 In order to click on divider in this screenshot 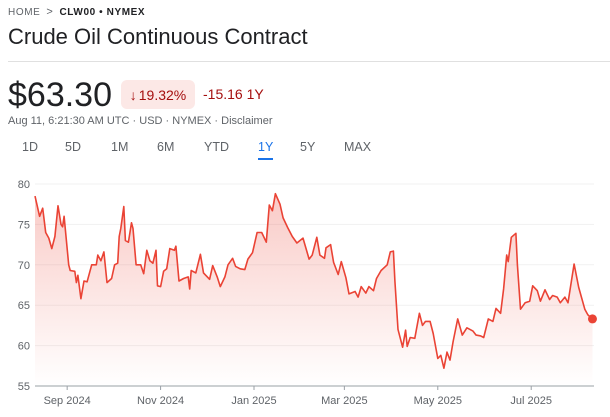, I will do `click(309, 61)`.